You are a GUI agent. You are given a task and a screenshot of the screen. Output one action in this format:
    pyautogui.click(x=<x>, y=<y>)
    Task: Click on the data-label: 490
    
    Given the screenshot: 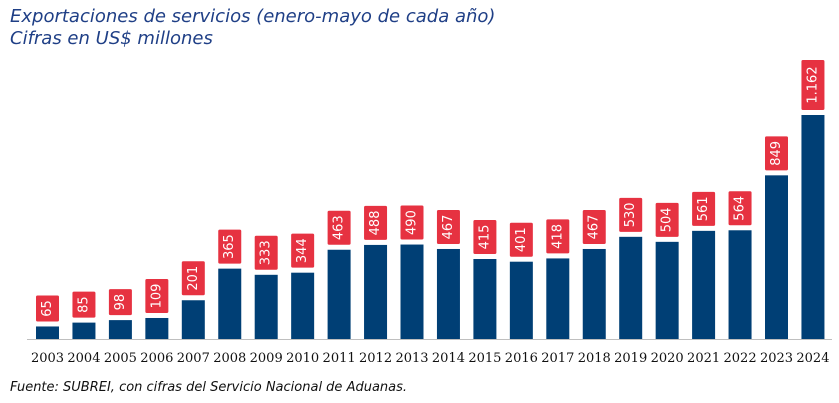 What is the action you would take?
    pyautogui.click(x=412, y=222)
    